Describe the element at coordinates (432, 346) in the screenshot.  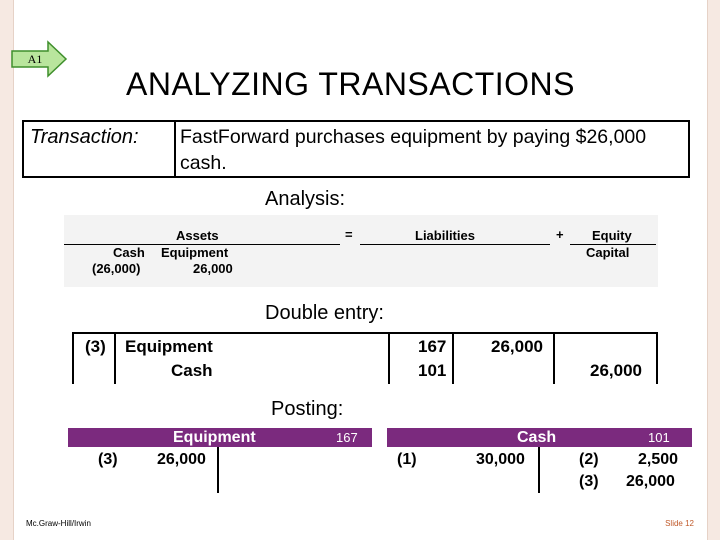
I see `journal-debit-ref: 167` at that location.